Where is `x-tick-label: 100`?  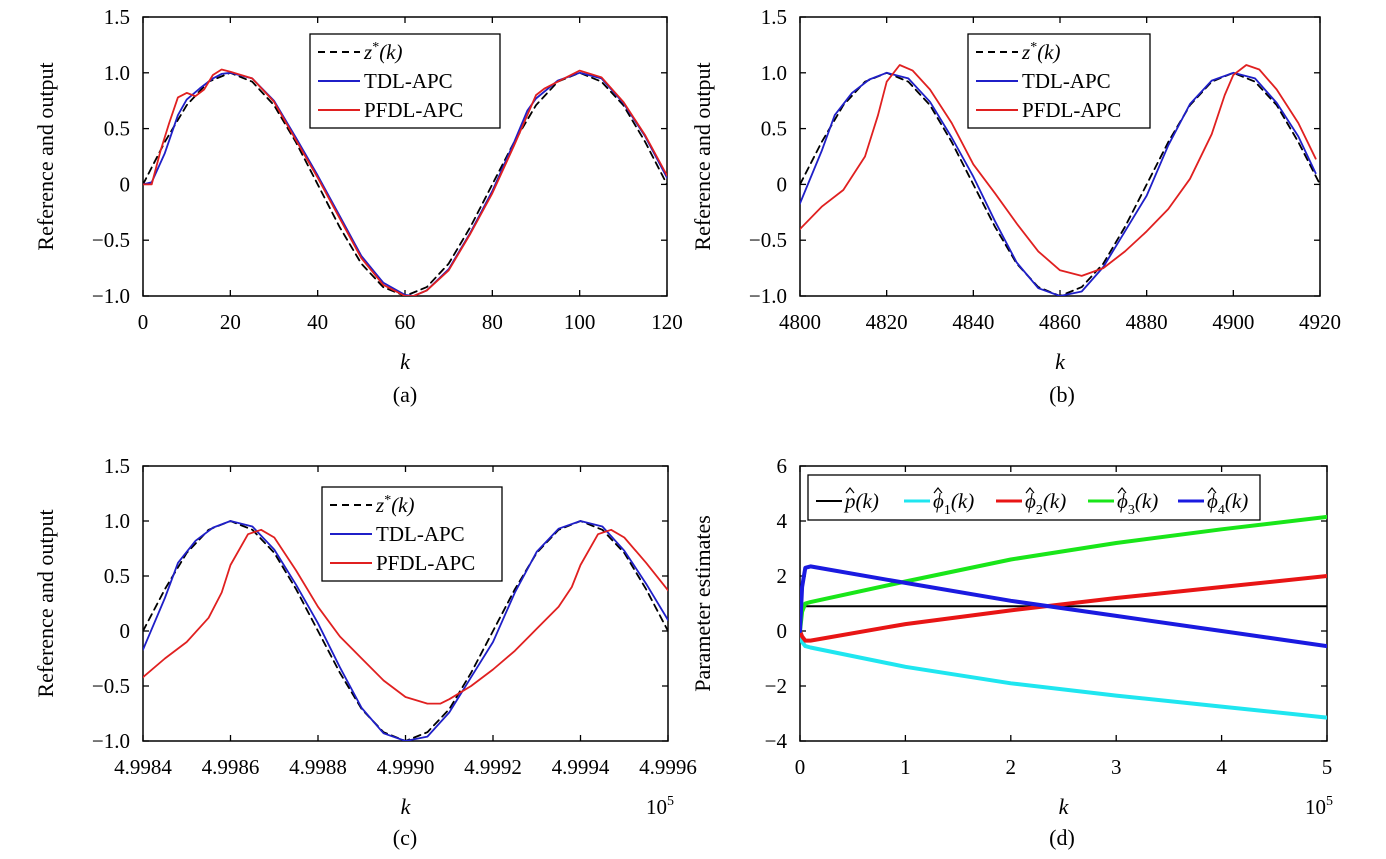
x-tick-label: 100 is located at coordinates (580, 322).